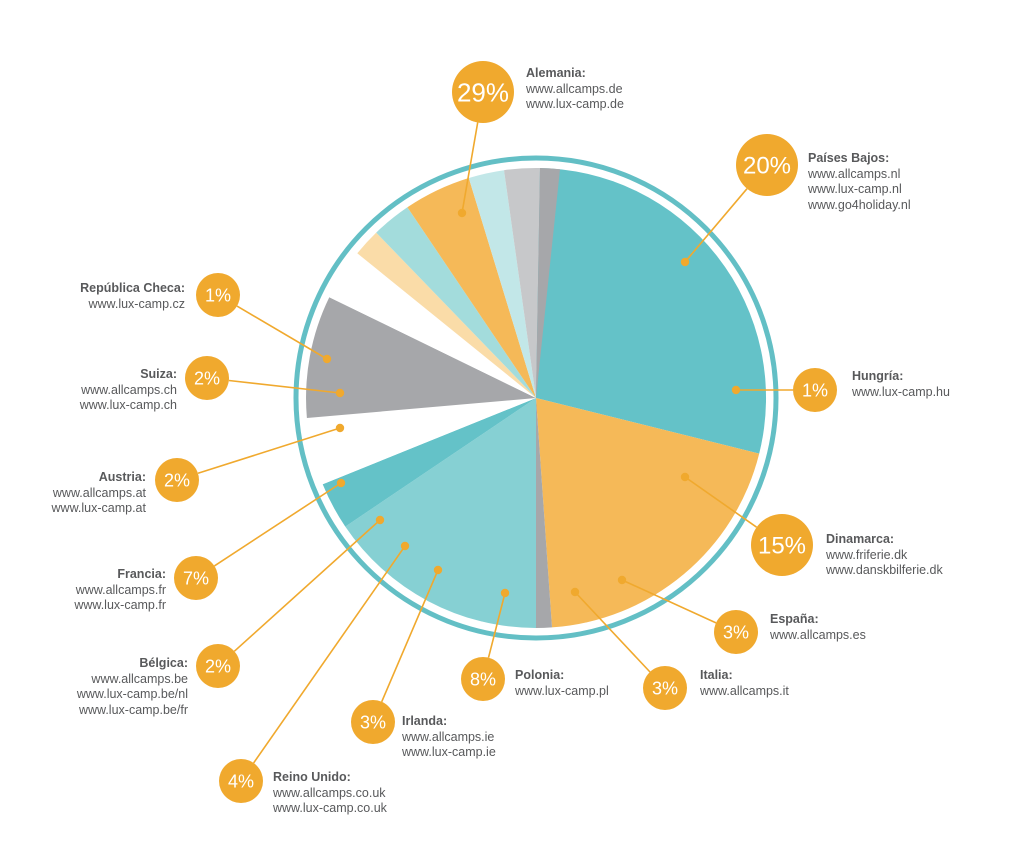 The width and height of the screenshot is (1011, 842). Describe the element at coordinates (540, 675) in the screenshot. I see `country-name: Polonia:` at that location.